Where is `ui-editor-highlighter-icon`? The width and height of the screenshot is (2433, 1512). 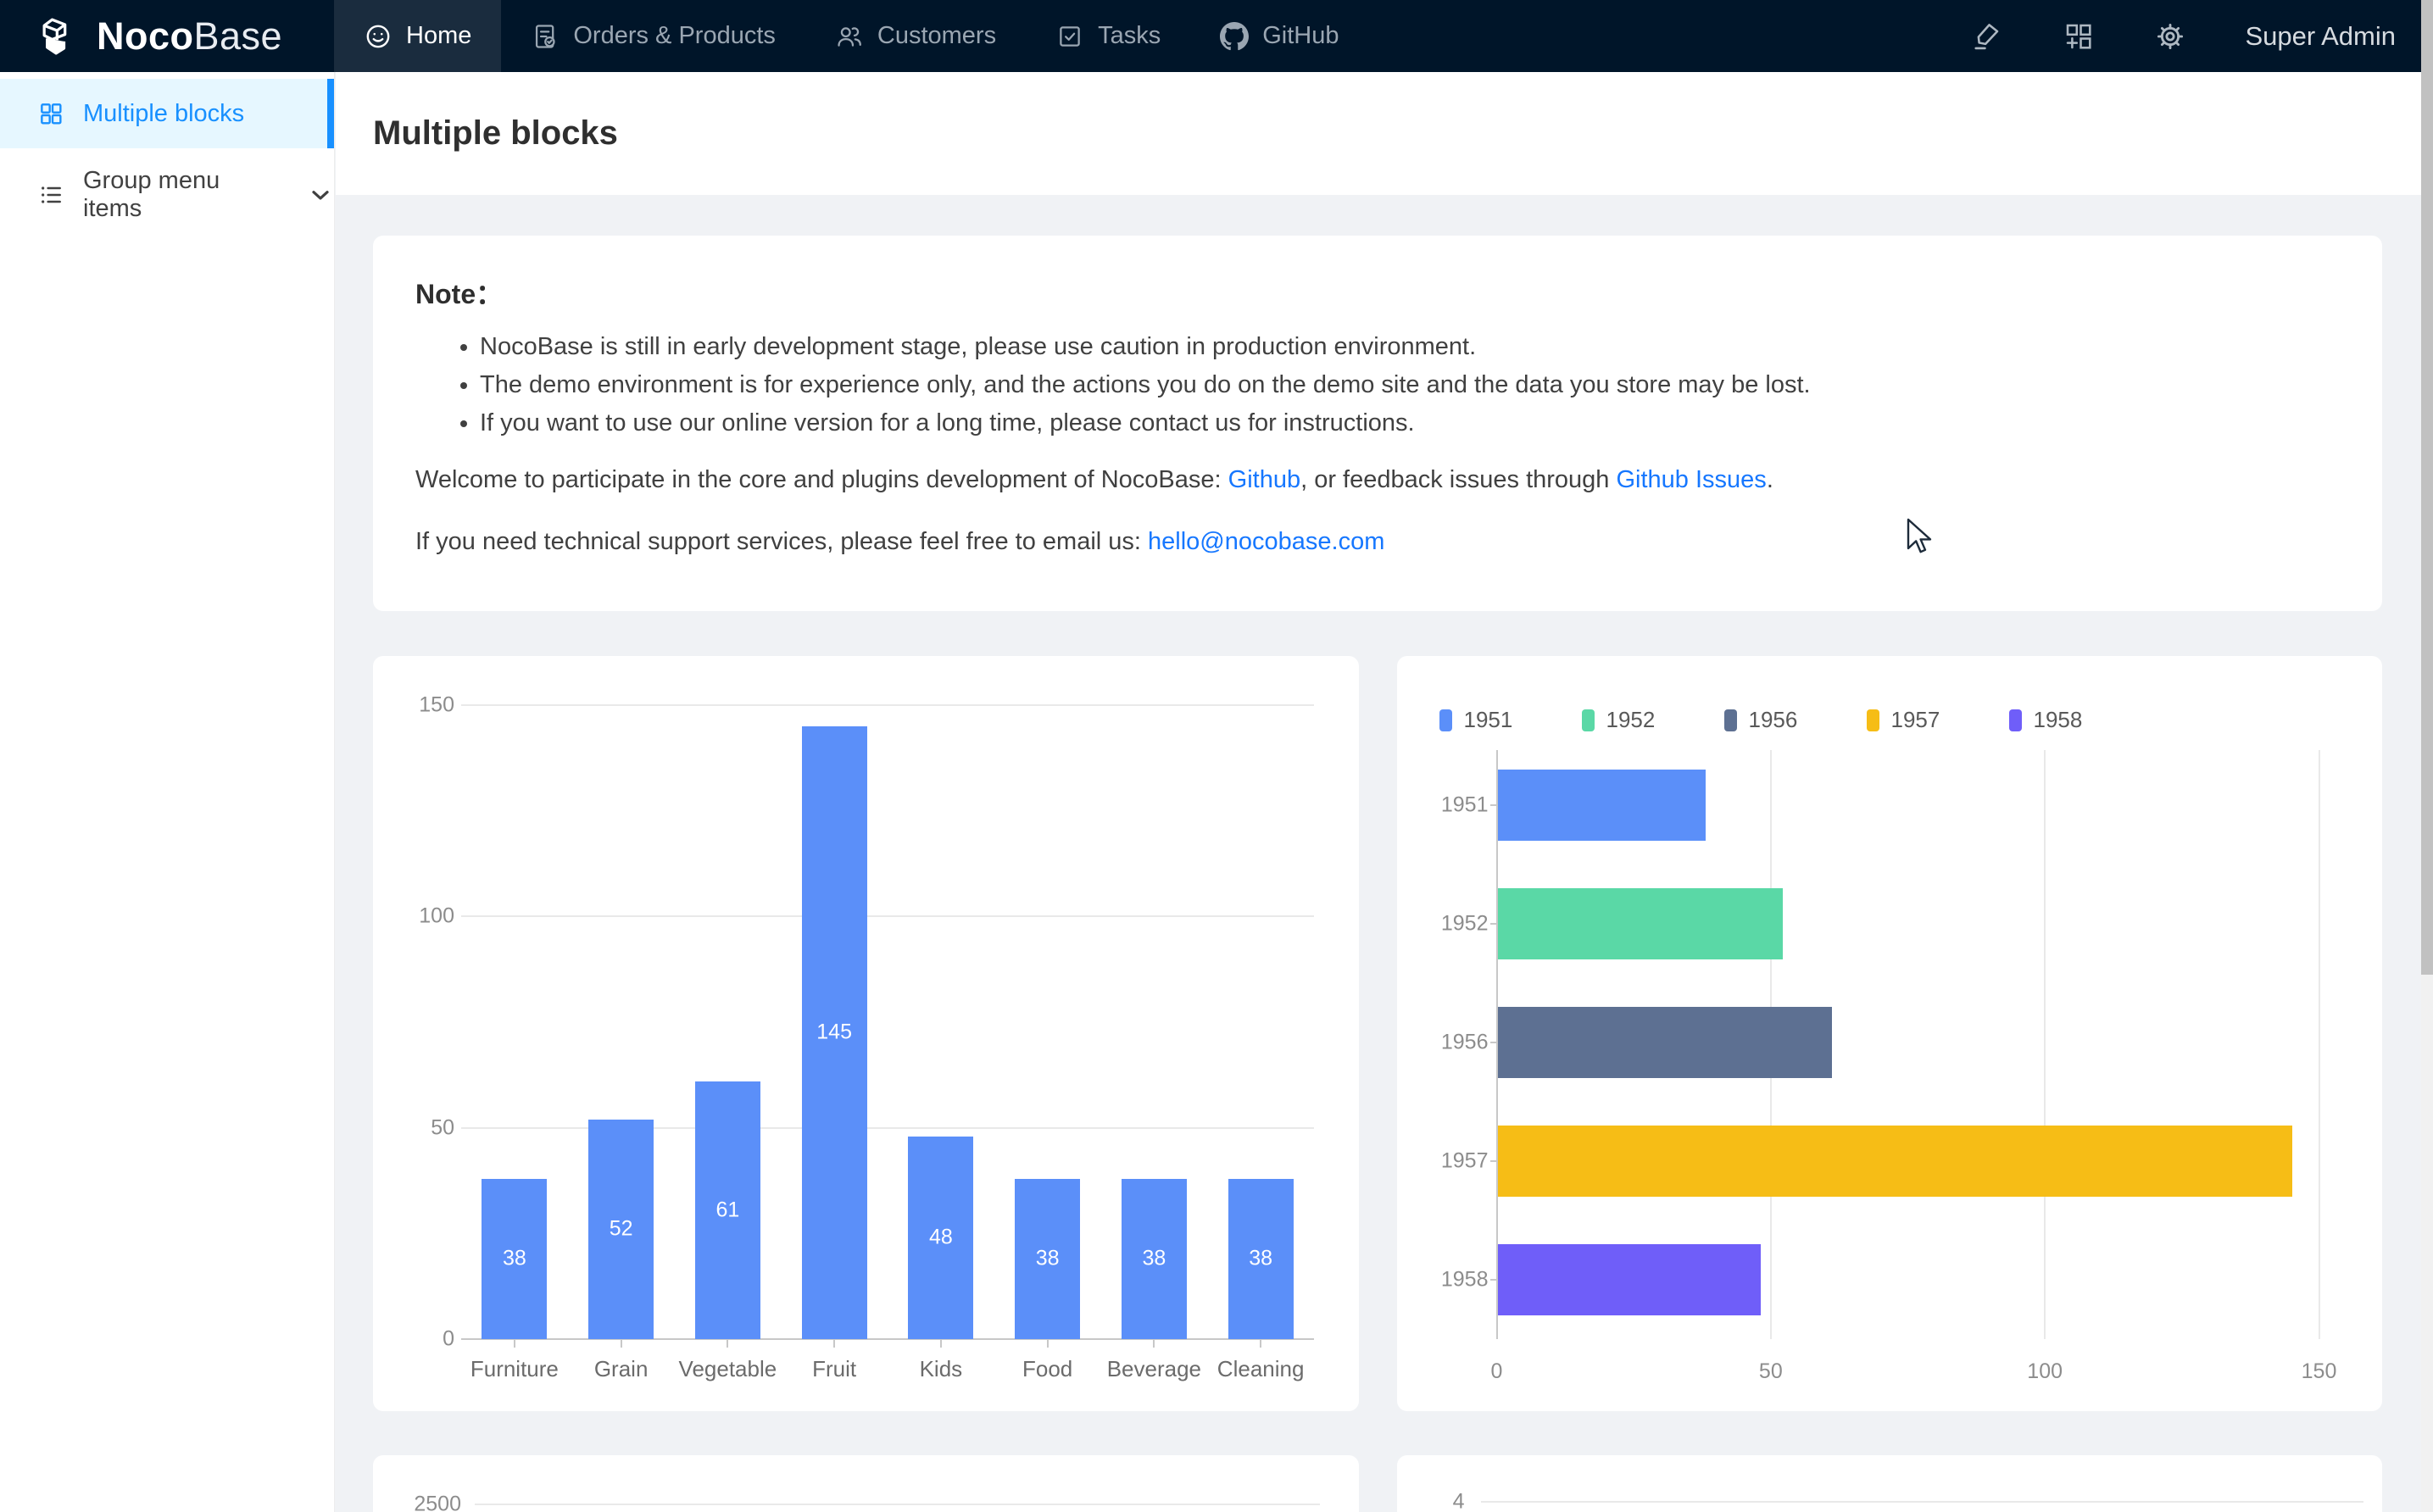
ui-editor-highlighter-icon is located at coordinates (1987, 36).